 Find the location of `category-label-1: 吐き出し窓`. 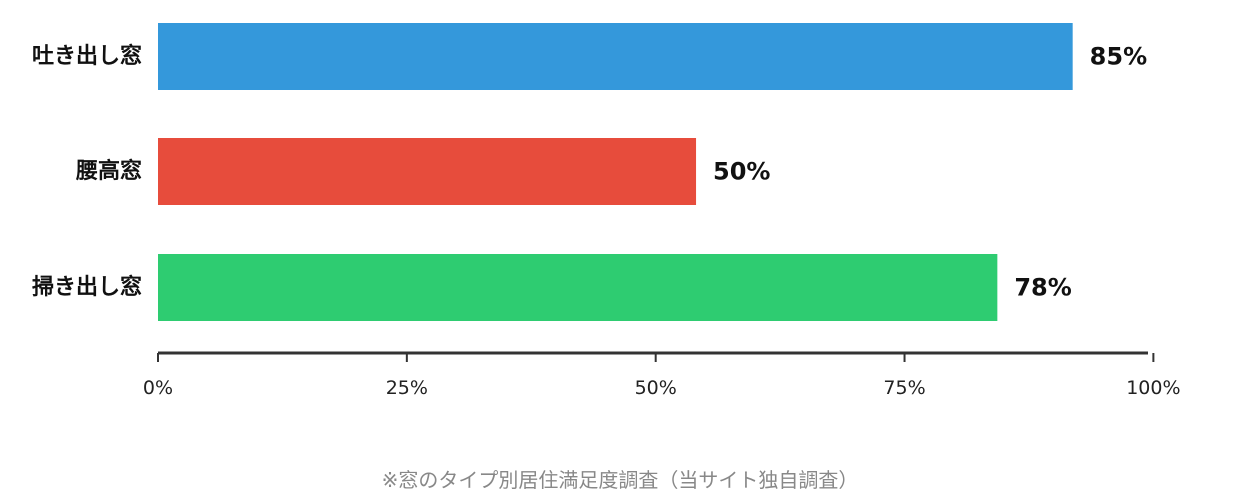

category-label-1: 吐き出し窓 is located at coordinates (87, 56).